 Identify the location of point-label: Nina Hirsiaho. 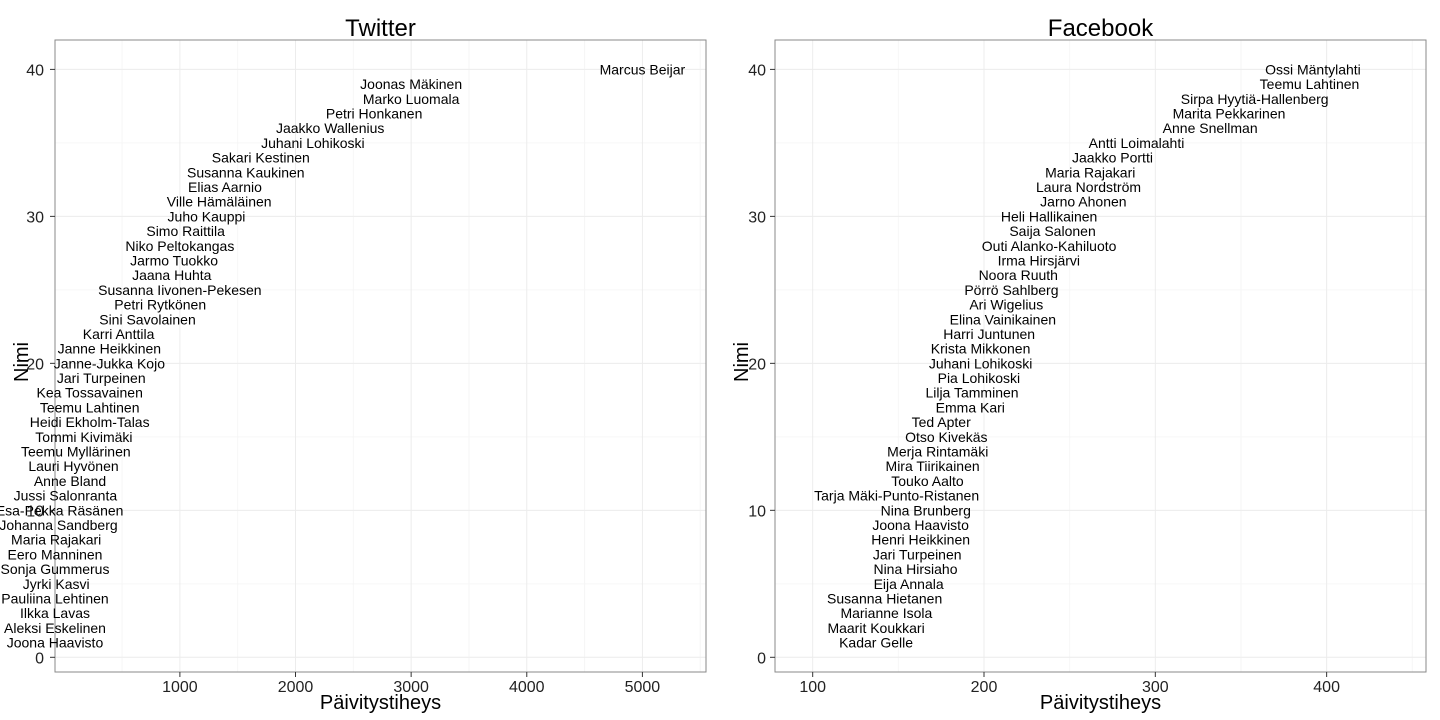
(915, 569).